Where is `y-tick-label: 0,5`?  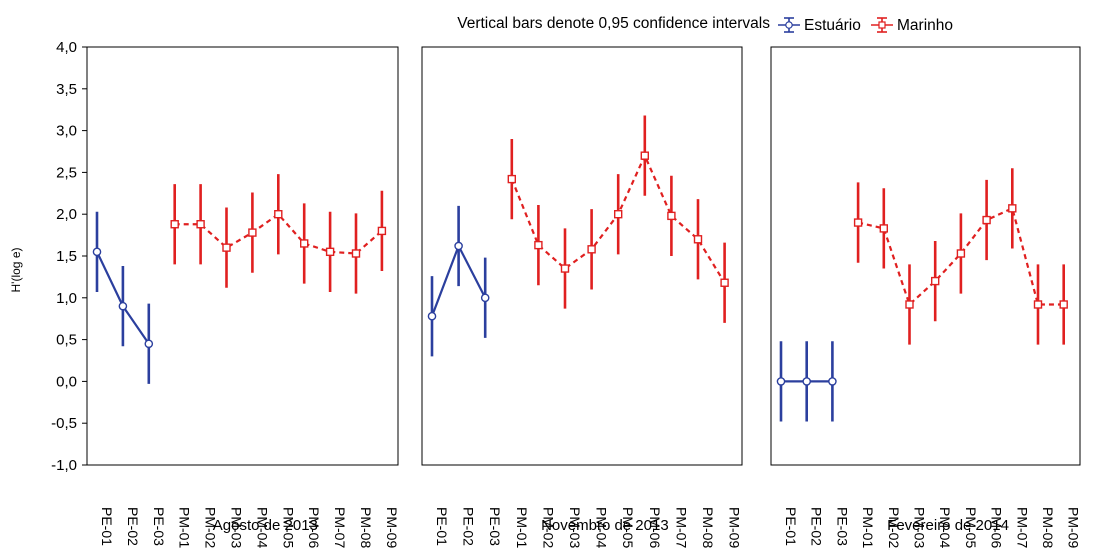 y-tick-label: 0,5 is located at coordinates (66, 340).